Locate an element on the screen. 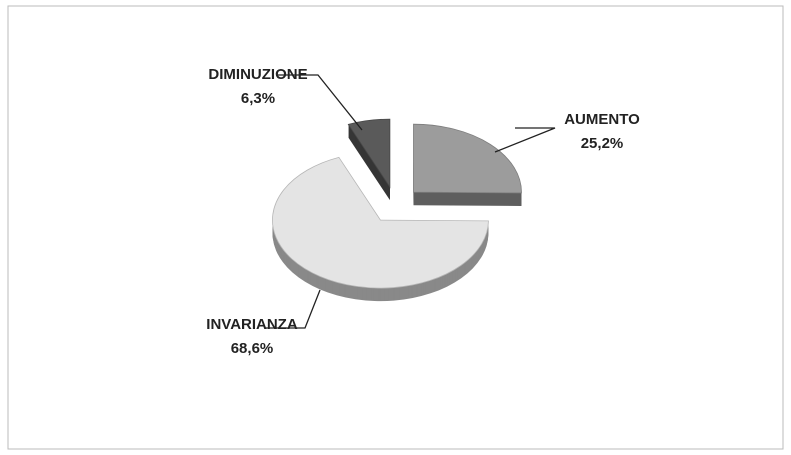 This screenshot has height=455, width=791. value-label: 6,3% is located at coordinates (258, 98).